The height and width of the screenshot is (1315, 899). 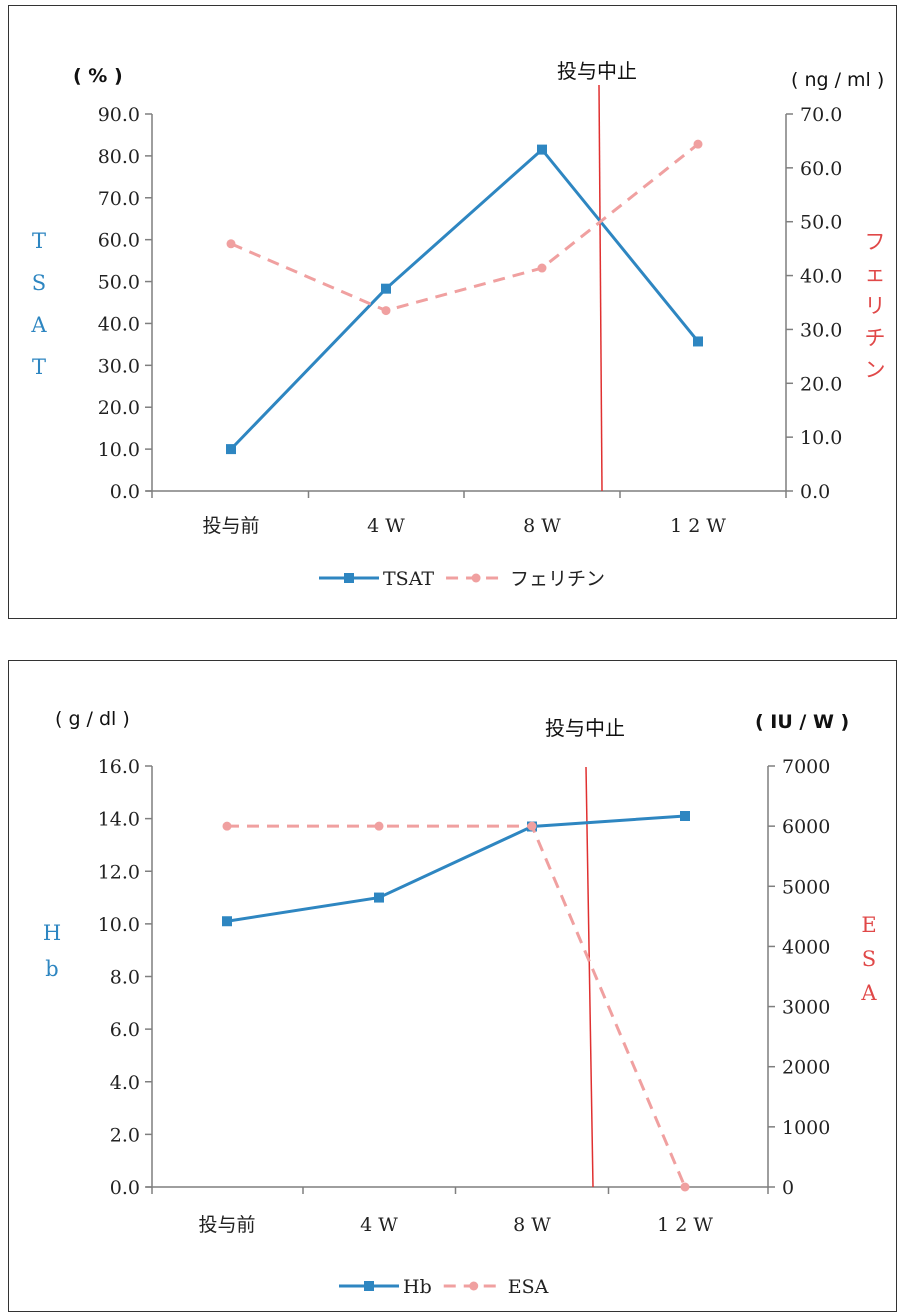 I want to click on right-tick-label: 30.0, so click(x=821, y=330).